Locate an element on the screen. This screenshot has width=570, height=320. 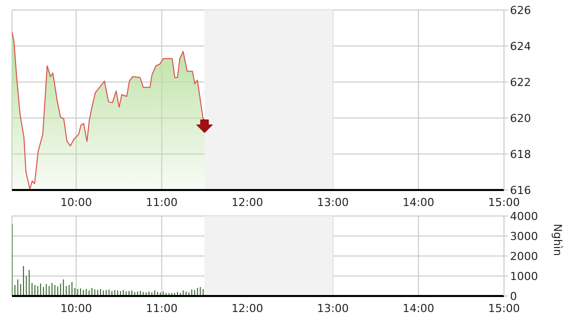
y-tick-label: 3000 is located at coordinates (524, 236).